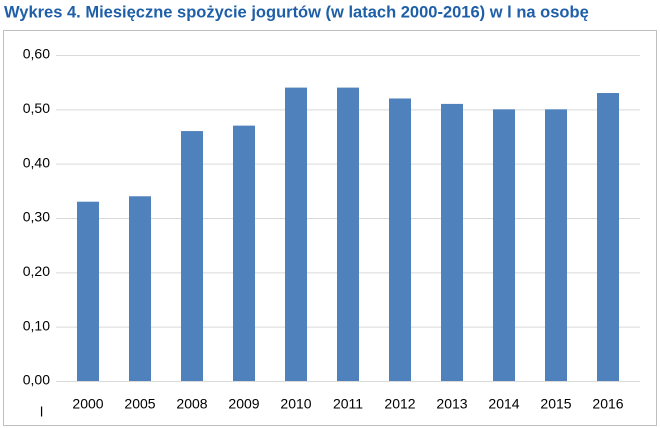 The width and height of the screenshot is (660, 428). I want to click on y-tick-label: 0,10, so click(36, 325).